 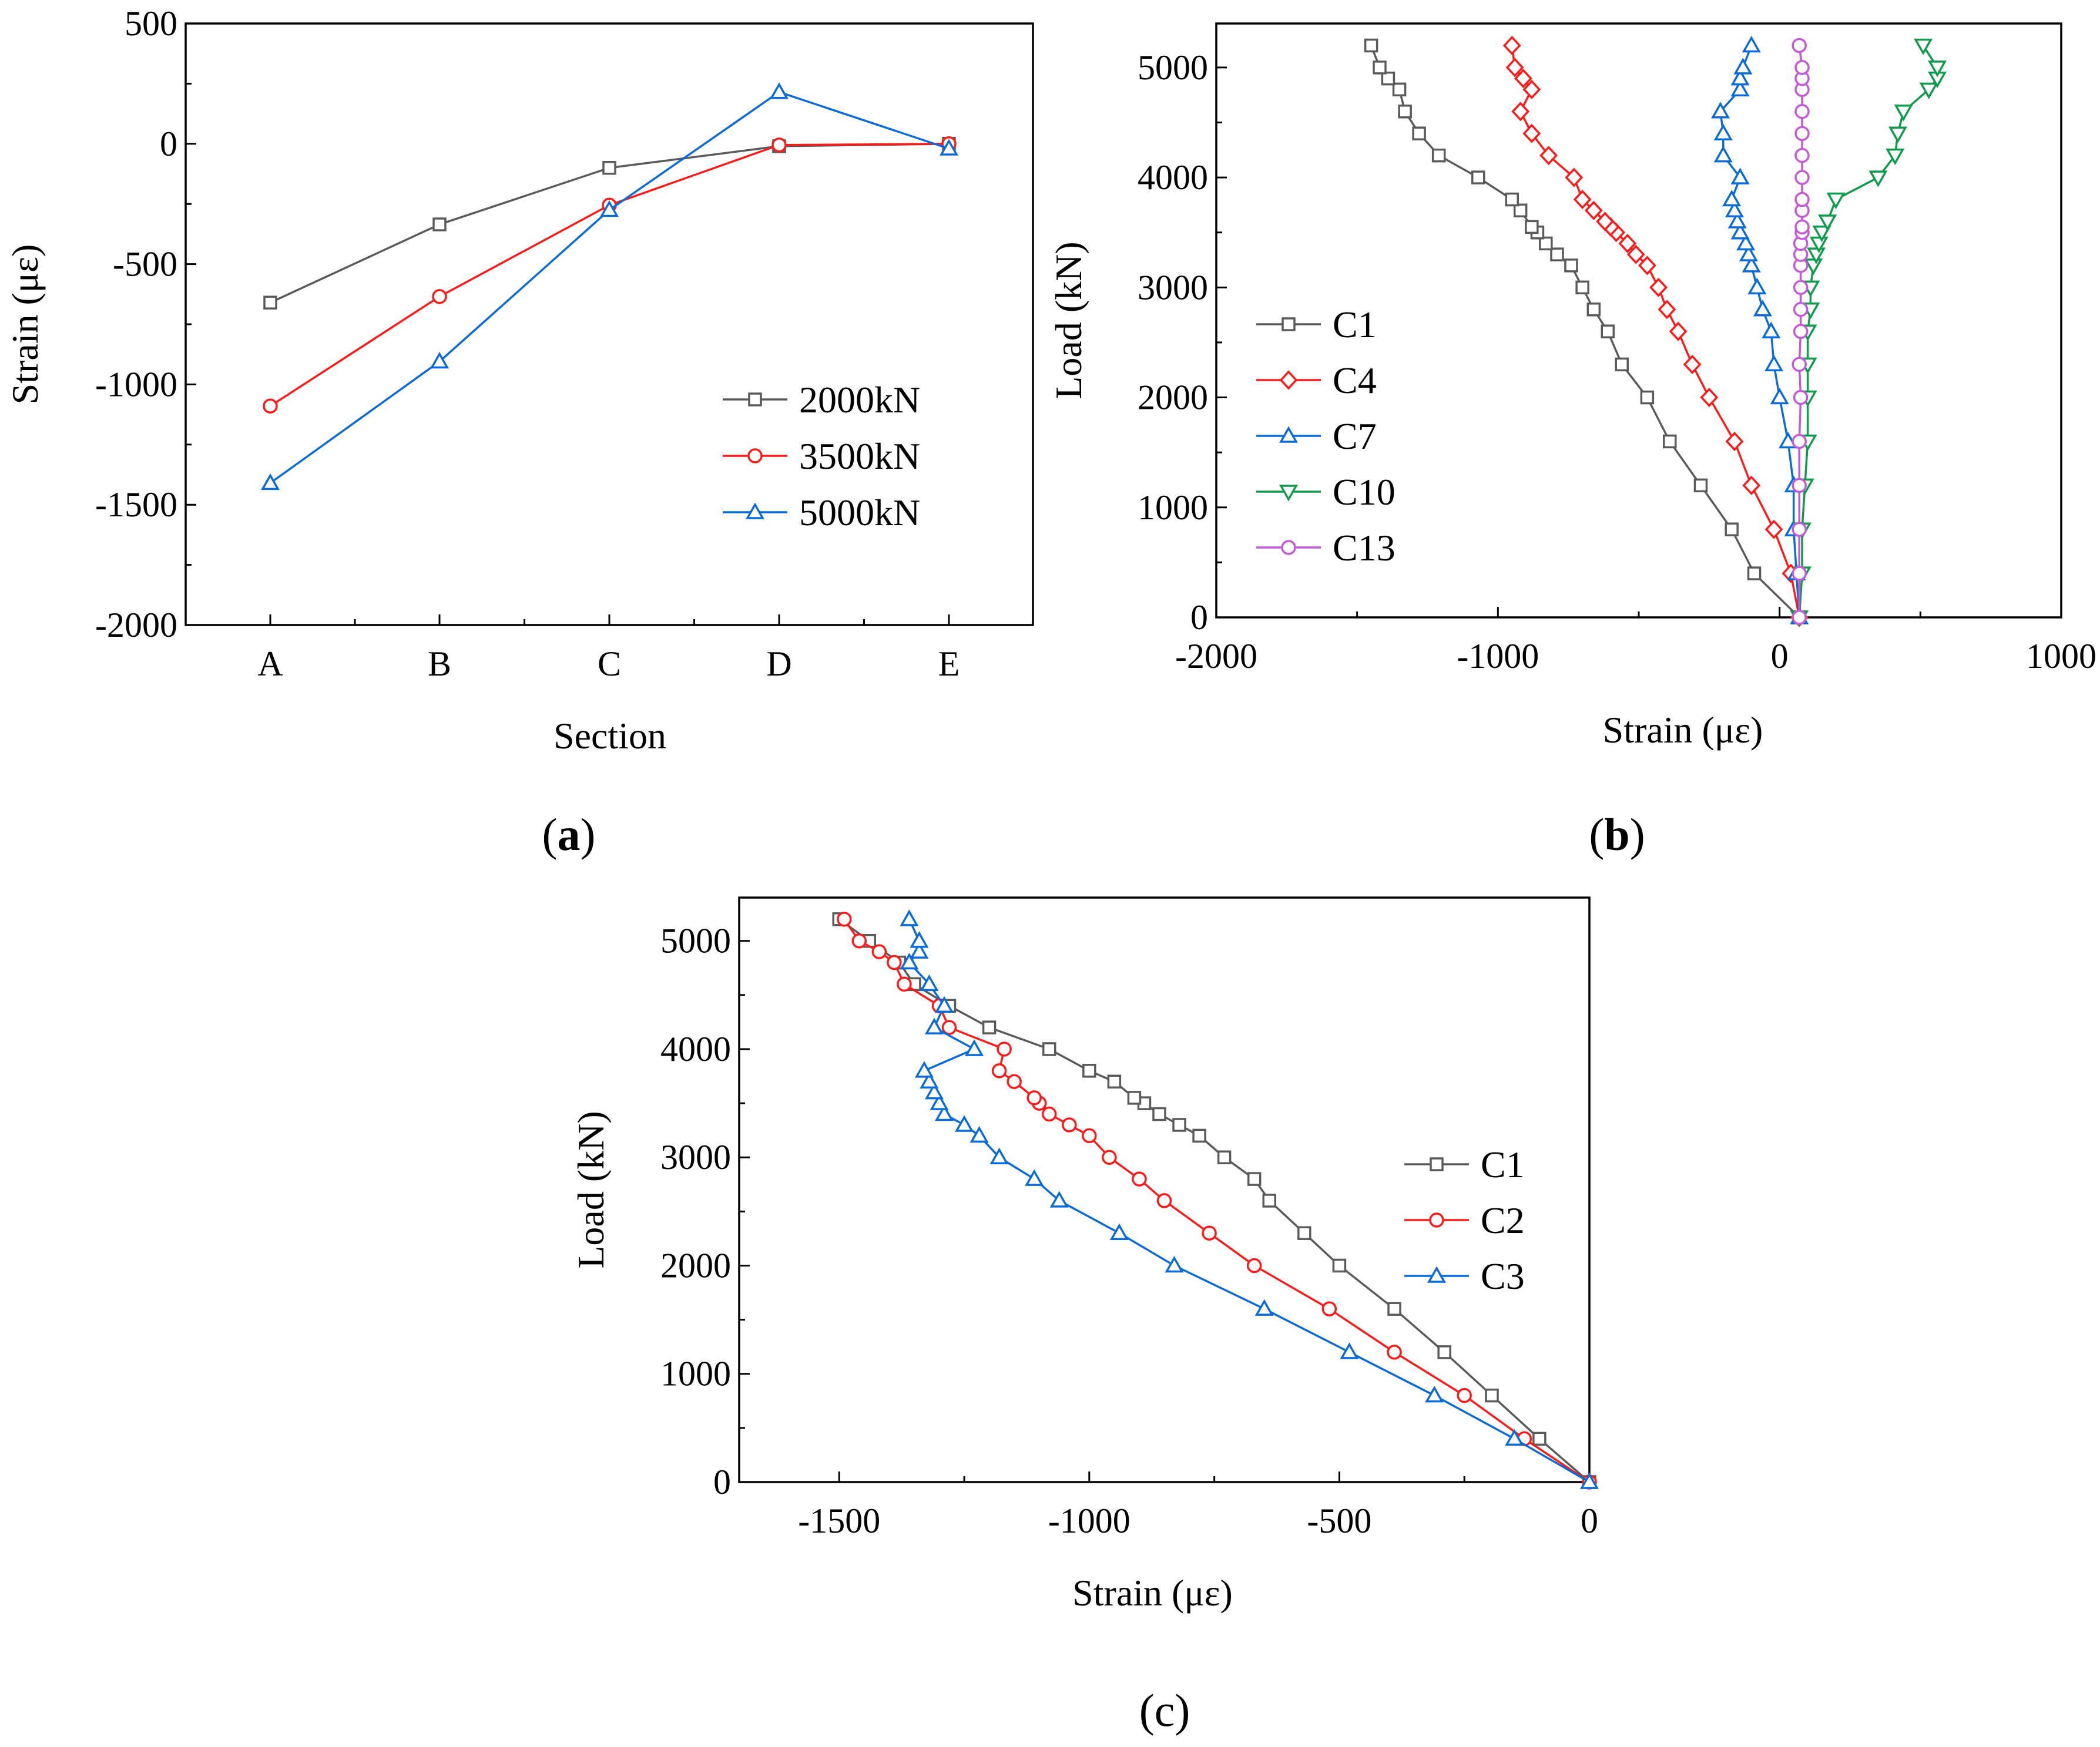 I want to click on x-axis-label-b: Strain (με), so click(x=1683, y=730).